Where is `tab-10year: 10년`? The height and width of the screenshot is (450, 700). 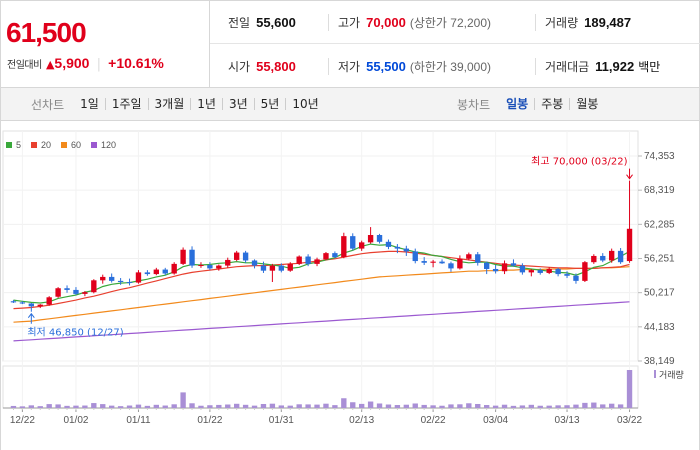 tab-10year: 10년 is located at coordinates (304, 104).